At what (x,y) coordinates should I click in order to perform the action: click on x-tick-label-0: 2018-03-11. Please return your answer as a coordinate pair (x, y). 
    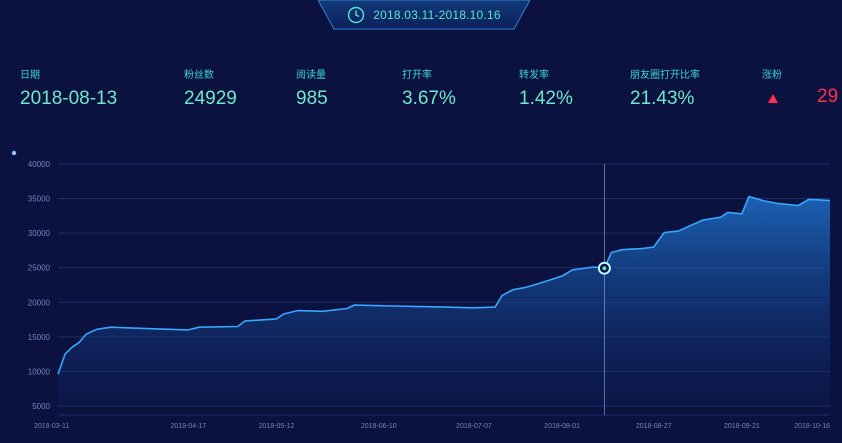
    Looking at the image, I should click on (51, 426).